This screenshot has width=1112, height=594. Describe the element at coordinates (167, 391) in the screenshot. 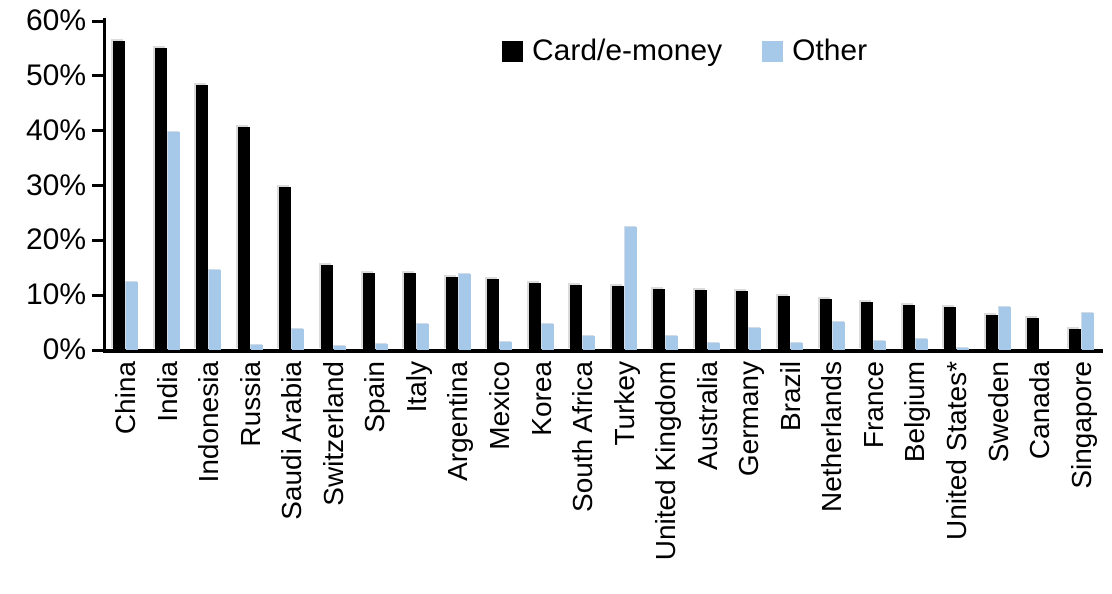

I see `x-tick-label: India` at that location.